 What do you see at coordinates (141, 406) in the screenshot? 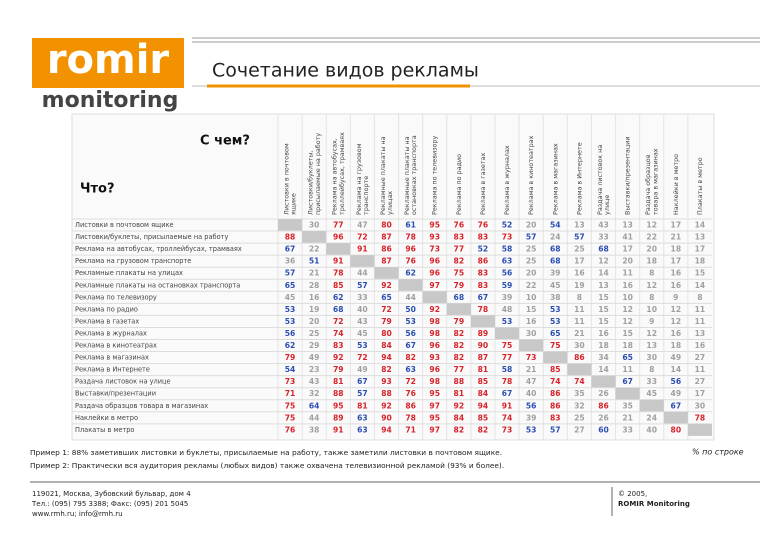
I see `row-label: Раздача образцов товара в магазинах` at bounding box center [141, 406].